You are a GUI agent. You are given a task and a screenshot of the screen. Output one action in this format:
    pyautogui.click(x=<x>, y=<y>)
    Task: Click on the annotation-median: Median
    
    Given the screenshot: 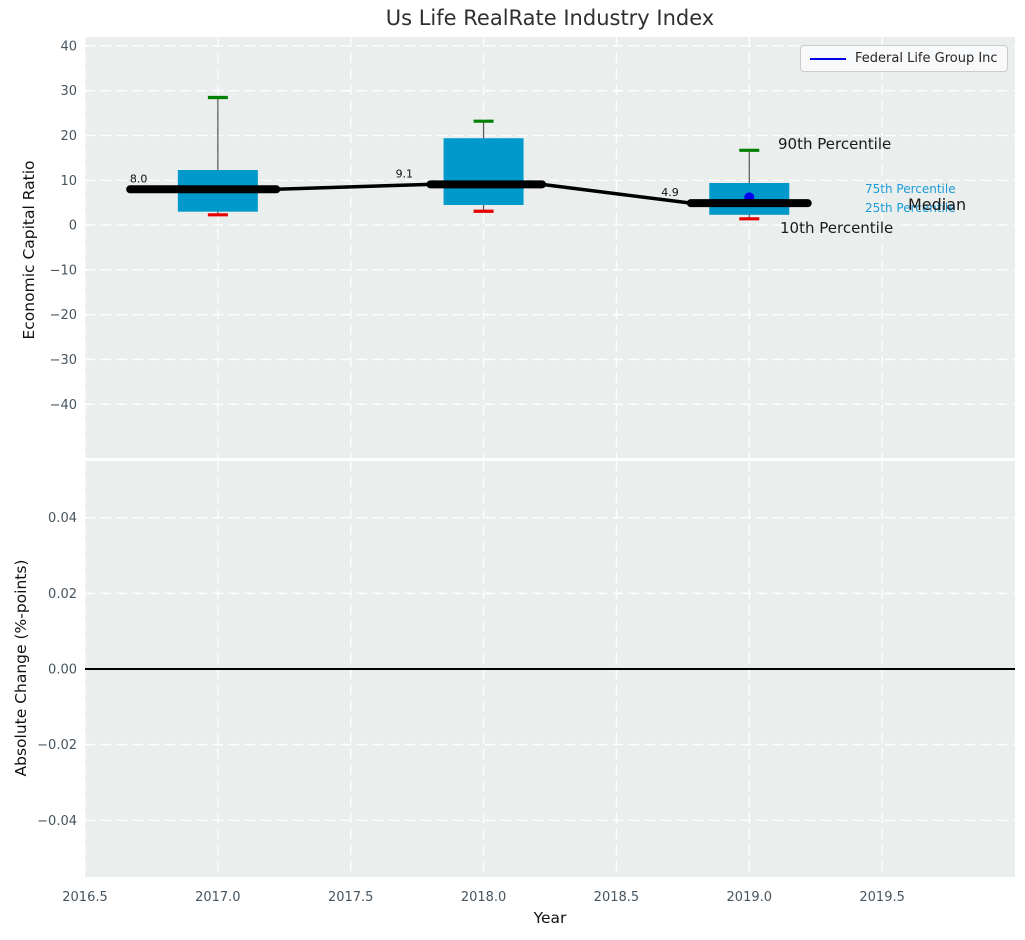 What is the action you would take?
    pyautogui.click(x=937, y=204)
    